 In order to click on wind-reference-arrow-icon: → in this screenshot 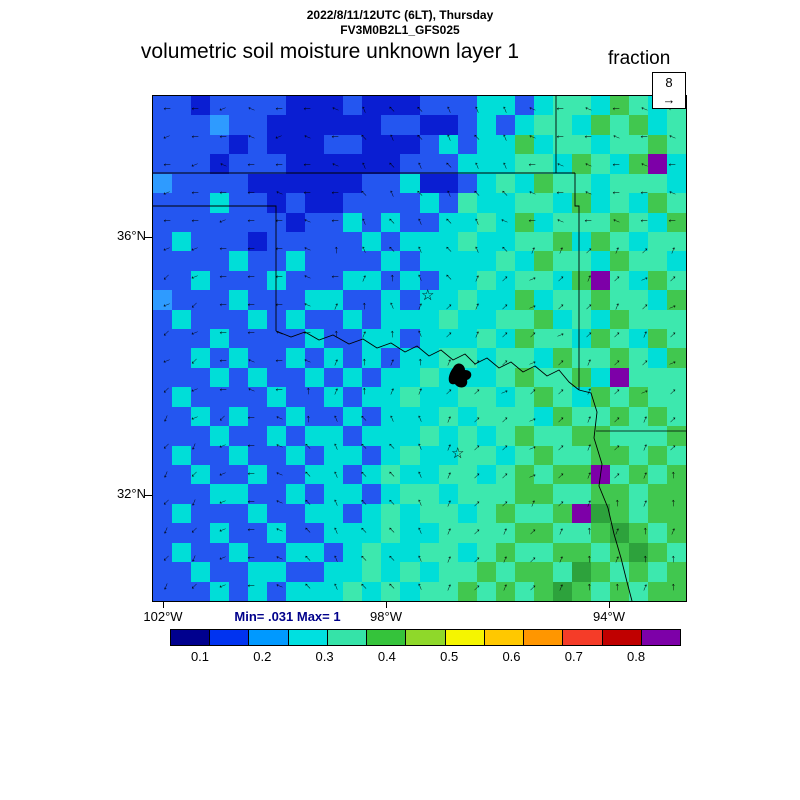, I will do `click(669, 99)`.